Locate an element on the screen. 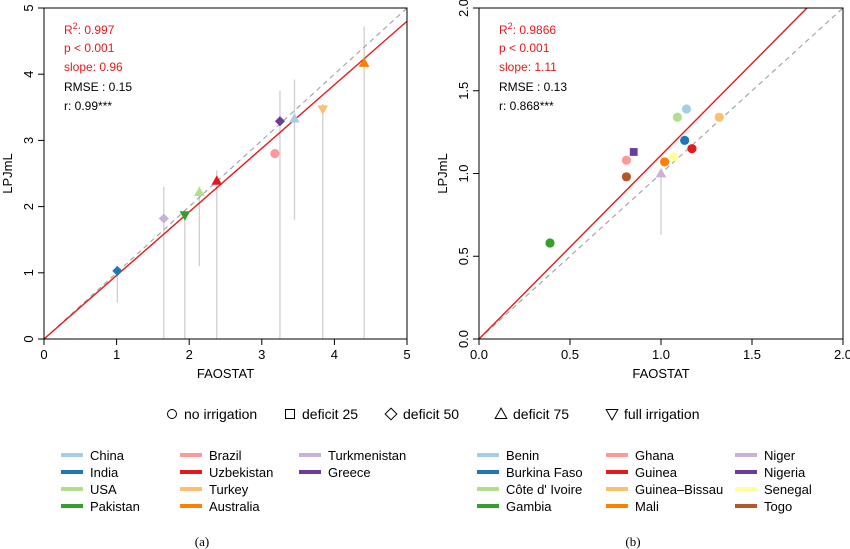 The image size is (850, 549). shape-legend-label: full irrigation is located at coordinates (661, 414).